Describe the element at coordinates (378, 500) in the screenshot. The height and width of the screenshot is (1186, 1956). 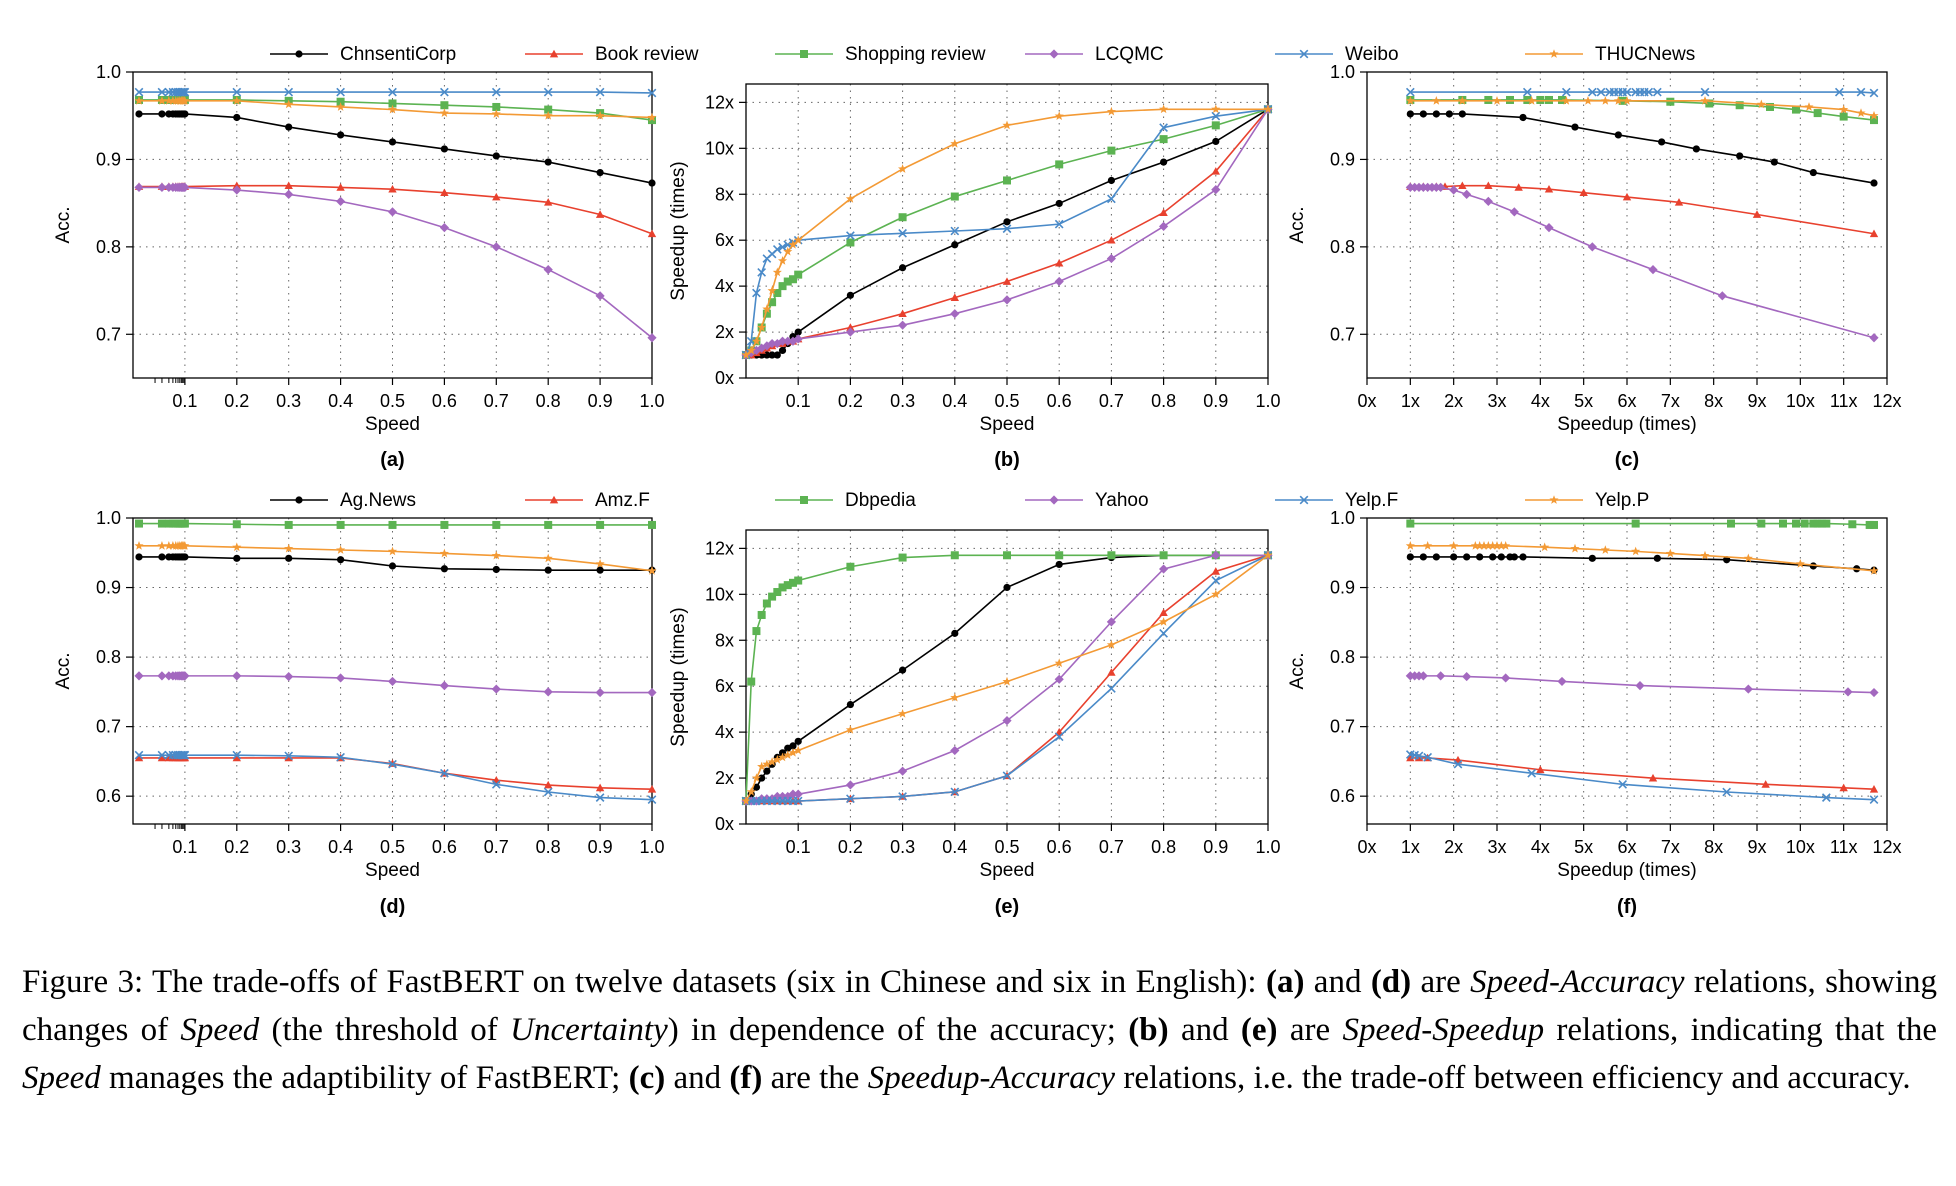
I see `legend-label: Ag.News` at that location.